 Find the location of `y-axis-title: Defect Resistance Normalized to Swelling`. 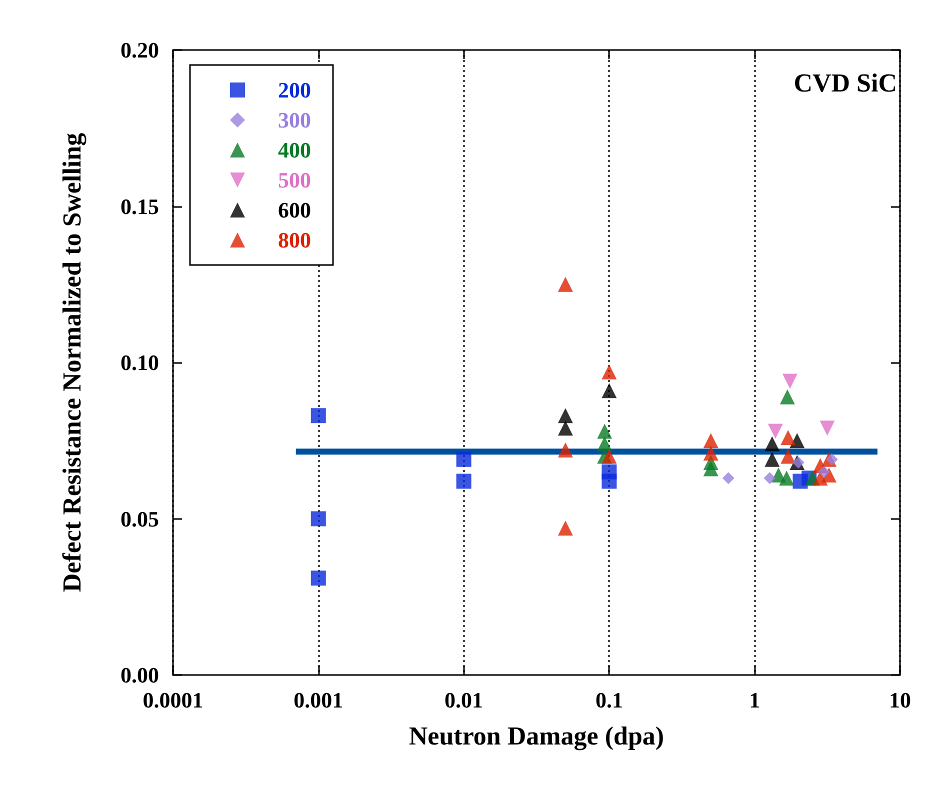

y-axis-title: Defect Resistance Normalized to Swelling is located at coordinates (72, 362).